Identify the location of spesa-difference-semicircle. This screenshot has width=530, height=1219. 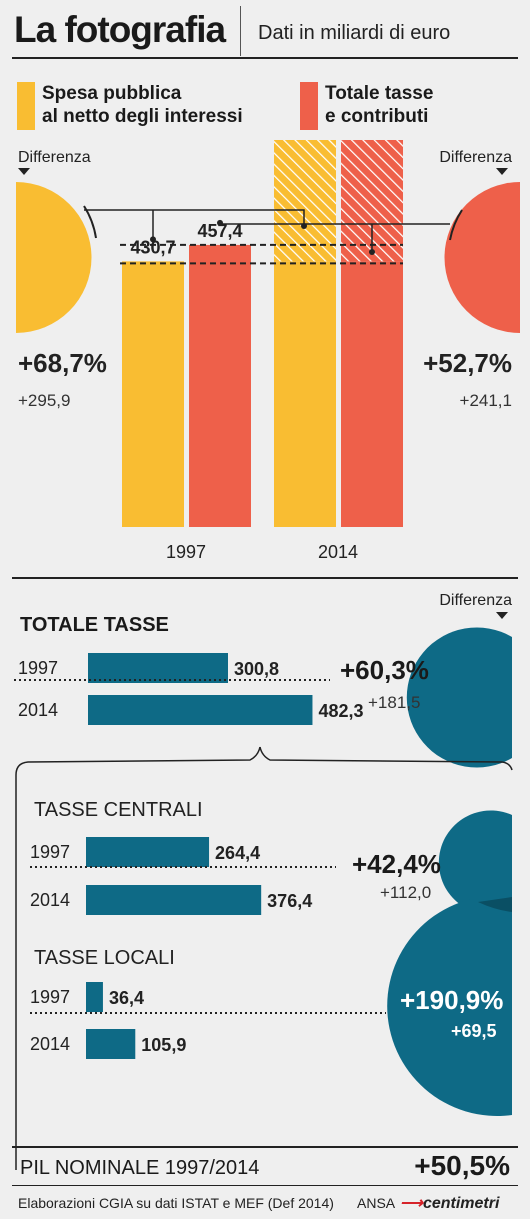
(54, 257).